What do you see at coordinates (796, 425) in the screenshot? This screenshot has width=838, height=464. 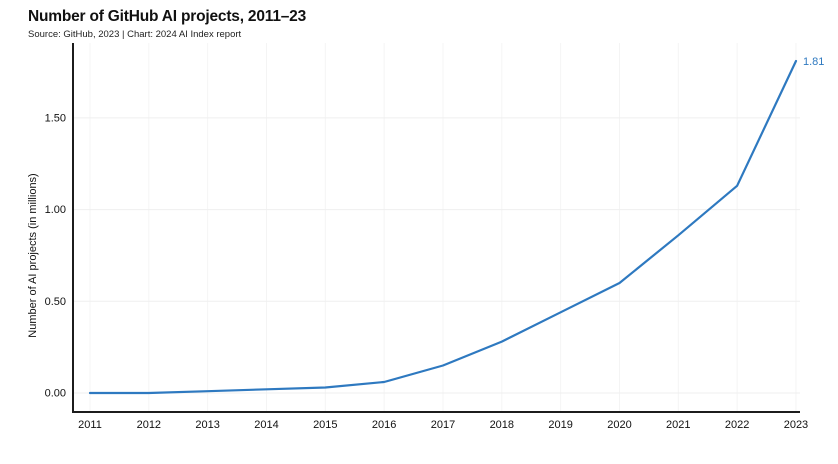 I see `x-tick-label-2023: 2023` at bounding box center [796, 425].